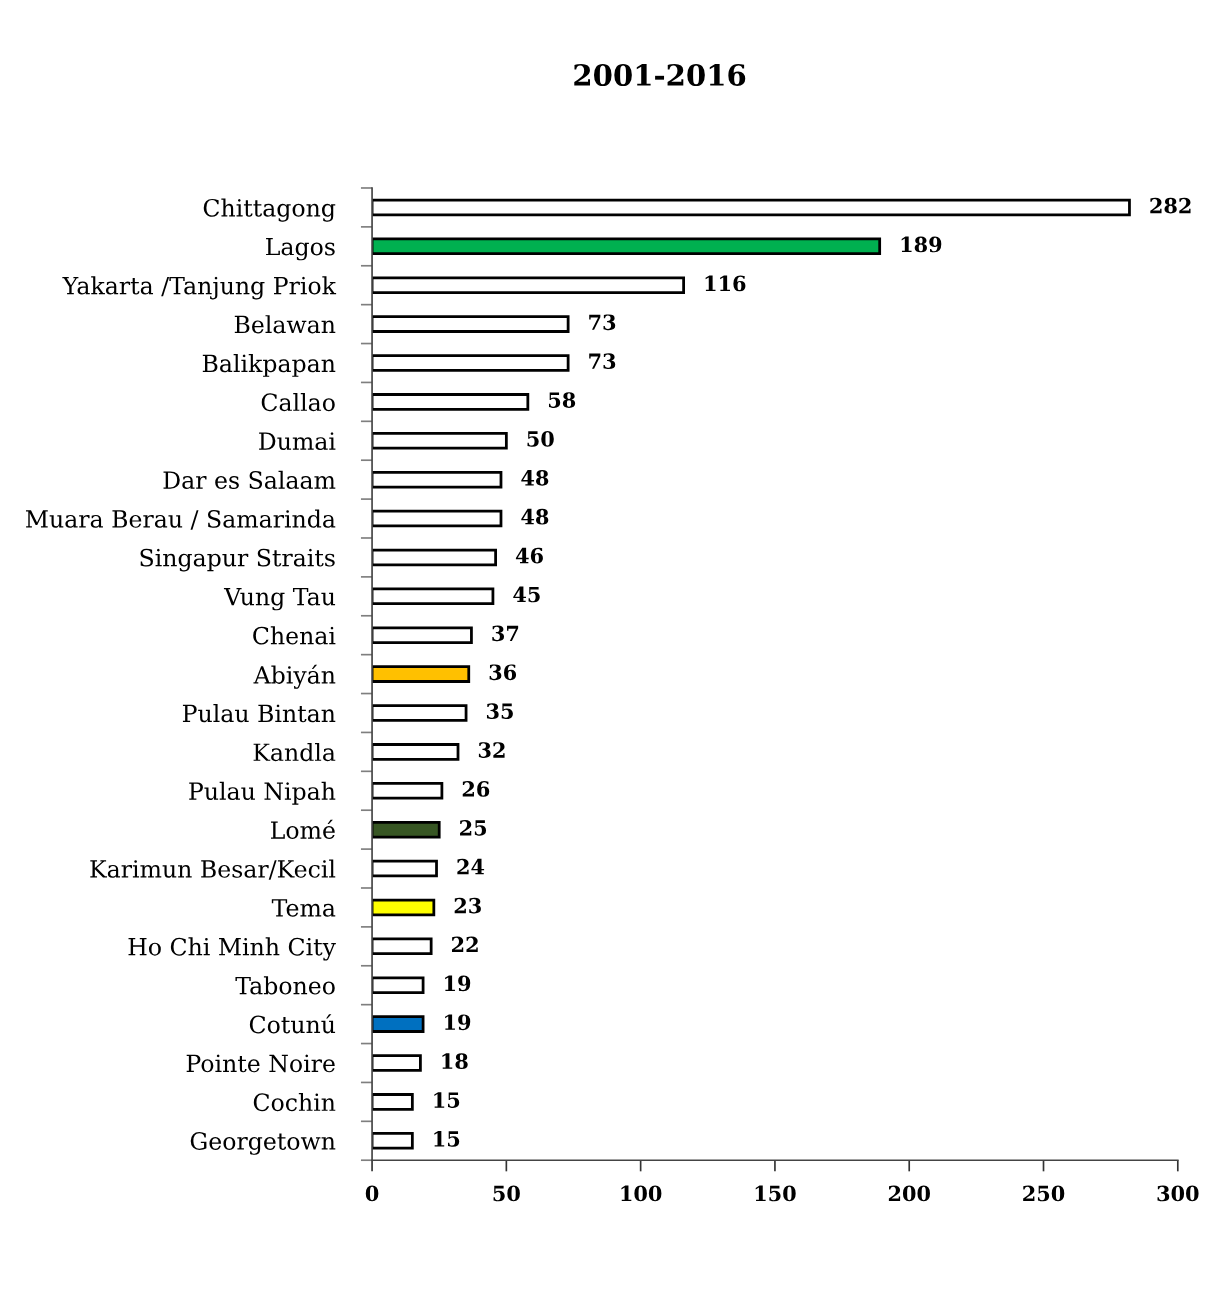  I want to click on y-tick-label: Pulau Nipah, so click(262, 793).